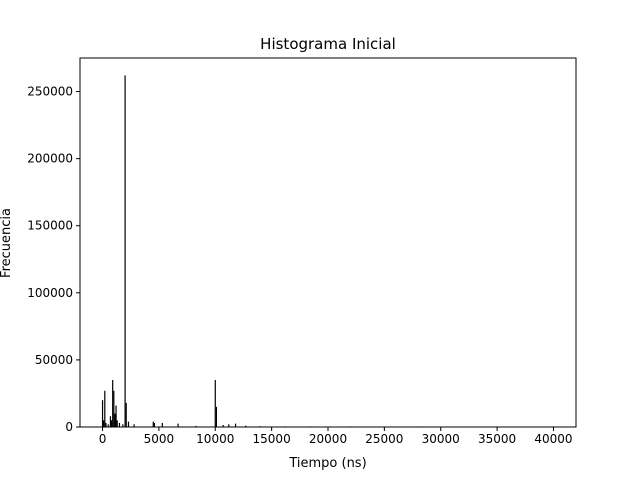 Image resolution: width=640 pixels, height=484 pixels. Describe the element at coordinates (497, 439) in the screenshot. I see `x-tick-label: 35000` at that location.